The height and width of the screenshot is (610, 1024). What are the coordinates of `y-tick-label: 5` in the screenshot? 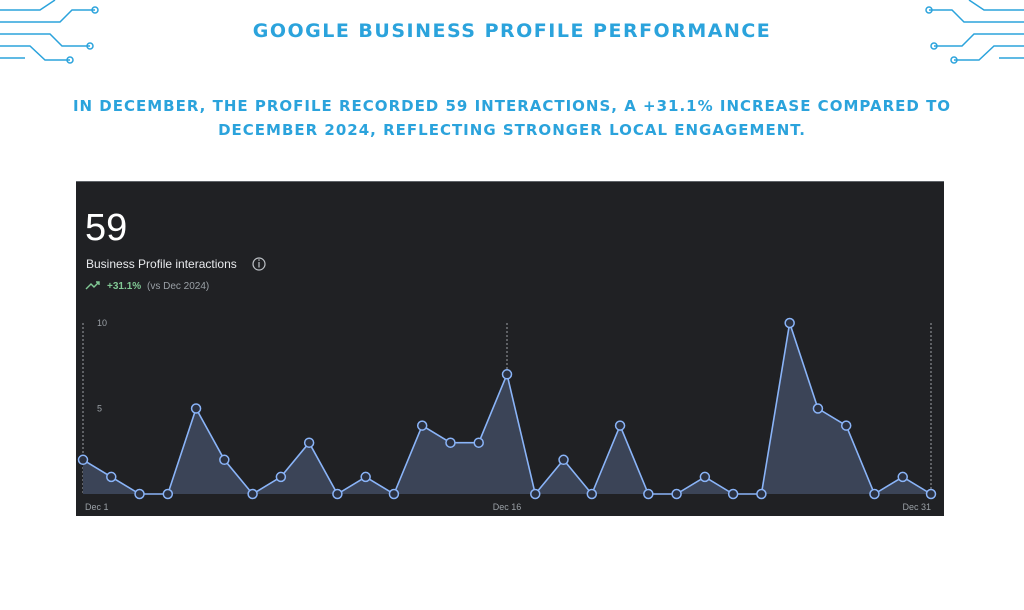 It's located at (99, 409).